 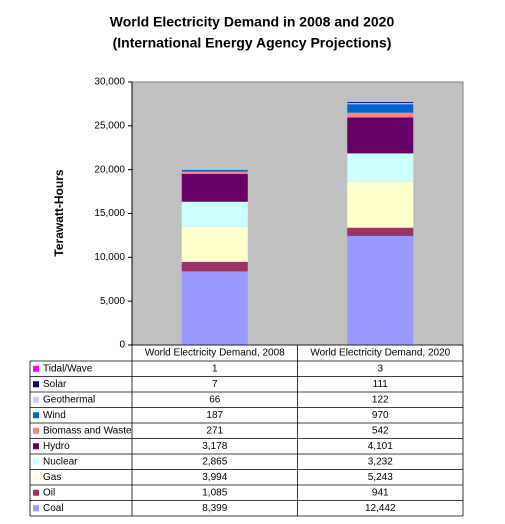 I want to click on legend-label: Tidal/Wave, so click(x=68, y=368).